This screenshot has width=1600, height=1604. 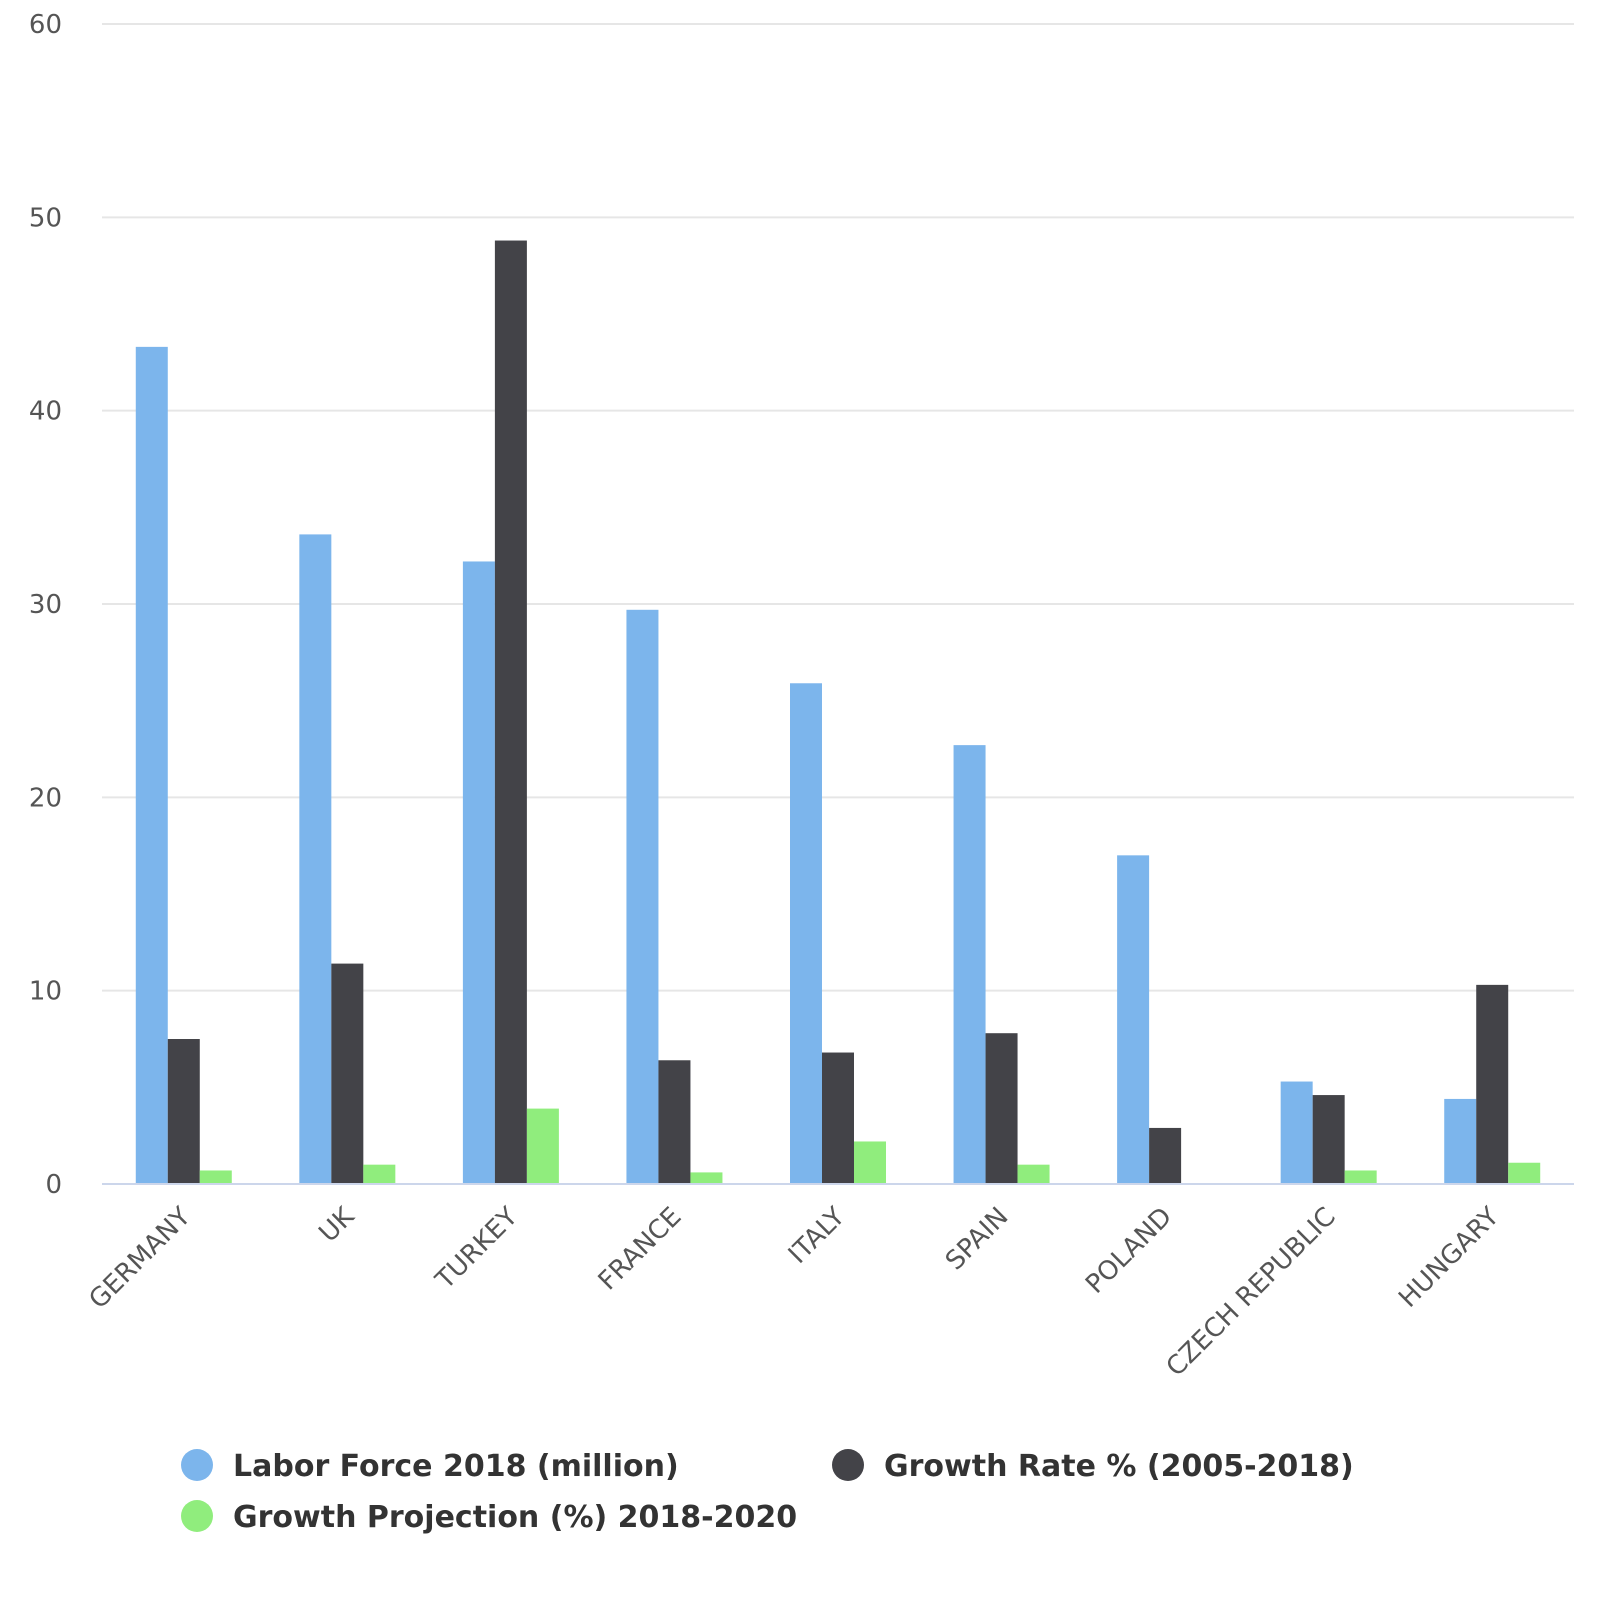 I want to click on y-tick-label-20: 20, so click(x=45, y=798).